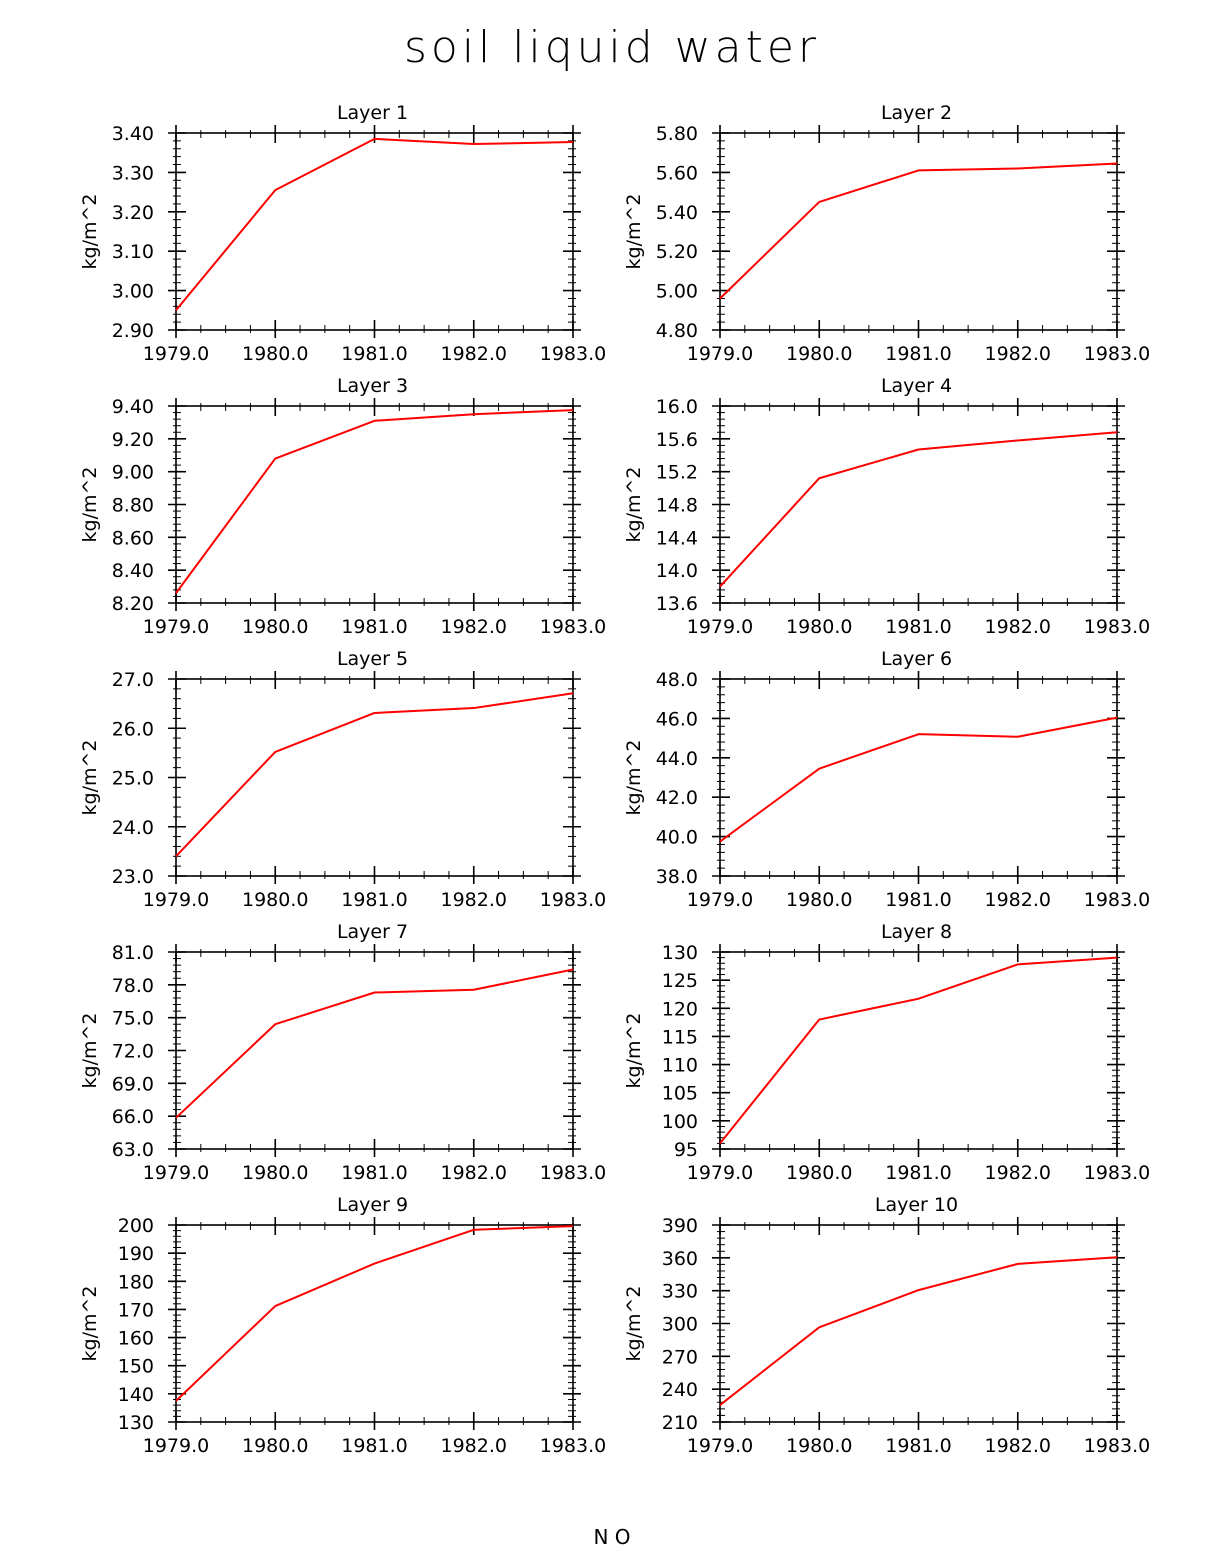 Image resolution: width=1224 pixels, height=1549 pixels. I want to click on y-tick-label: 15.2, so click(677, 473).